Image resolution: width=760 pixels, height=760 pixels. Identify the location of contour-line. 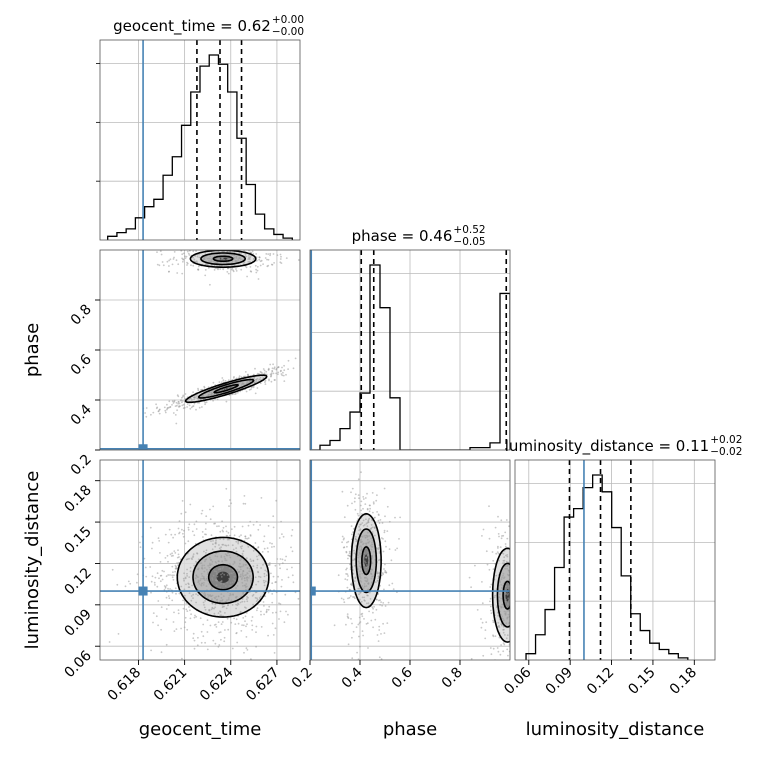
(223, 577).